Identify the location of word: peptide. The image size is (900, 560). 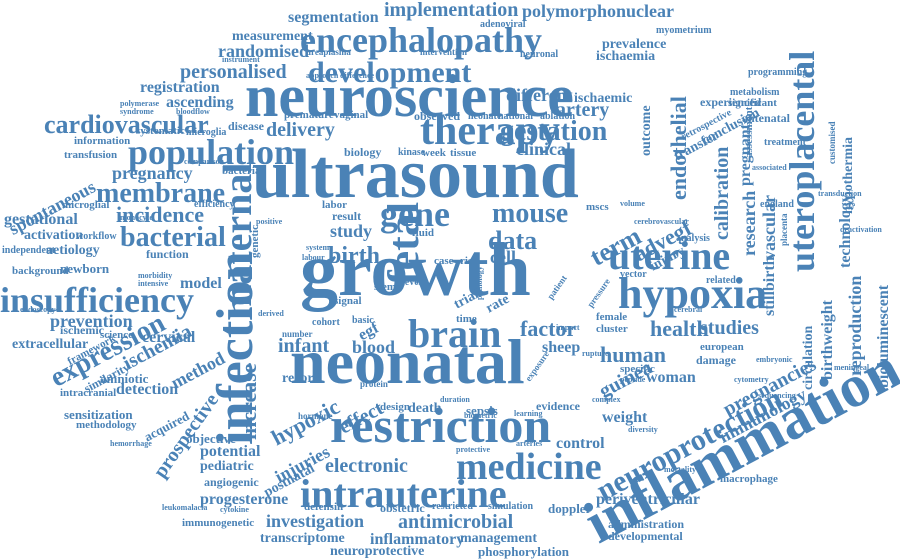
(633, 379).